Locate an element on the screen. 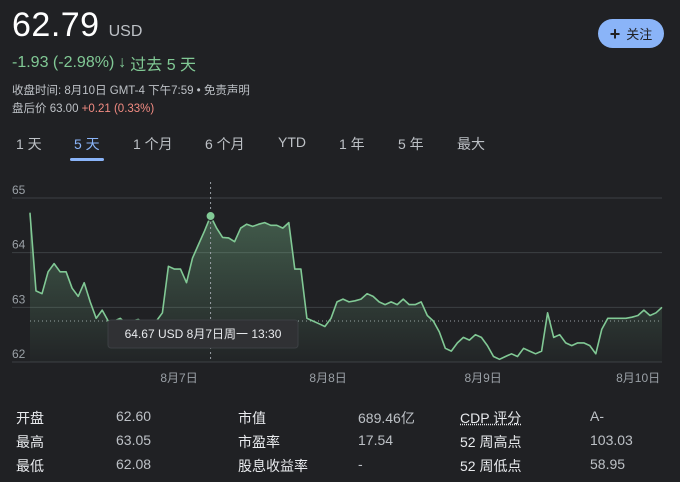 The width and height of the screenshot is (680, 482). follow-button: + 关注 is located at coordinates (631, 33).